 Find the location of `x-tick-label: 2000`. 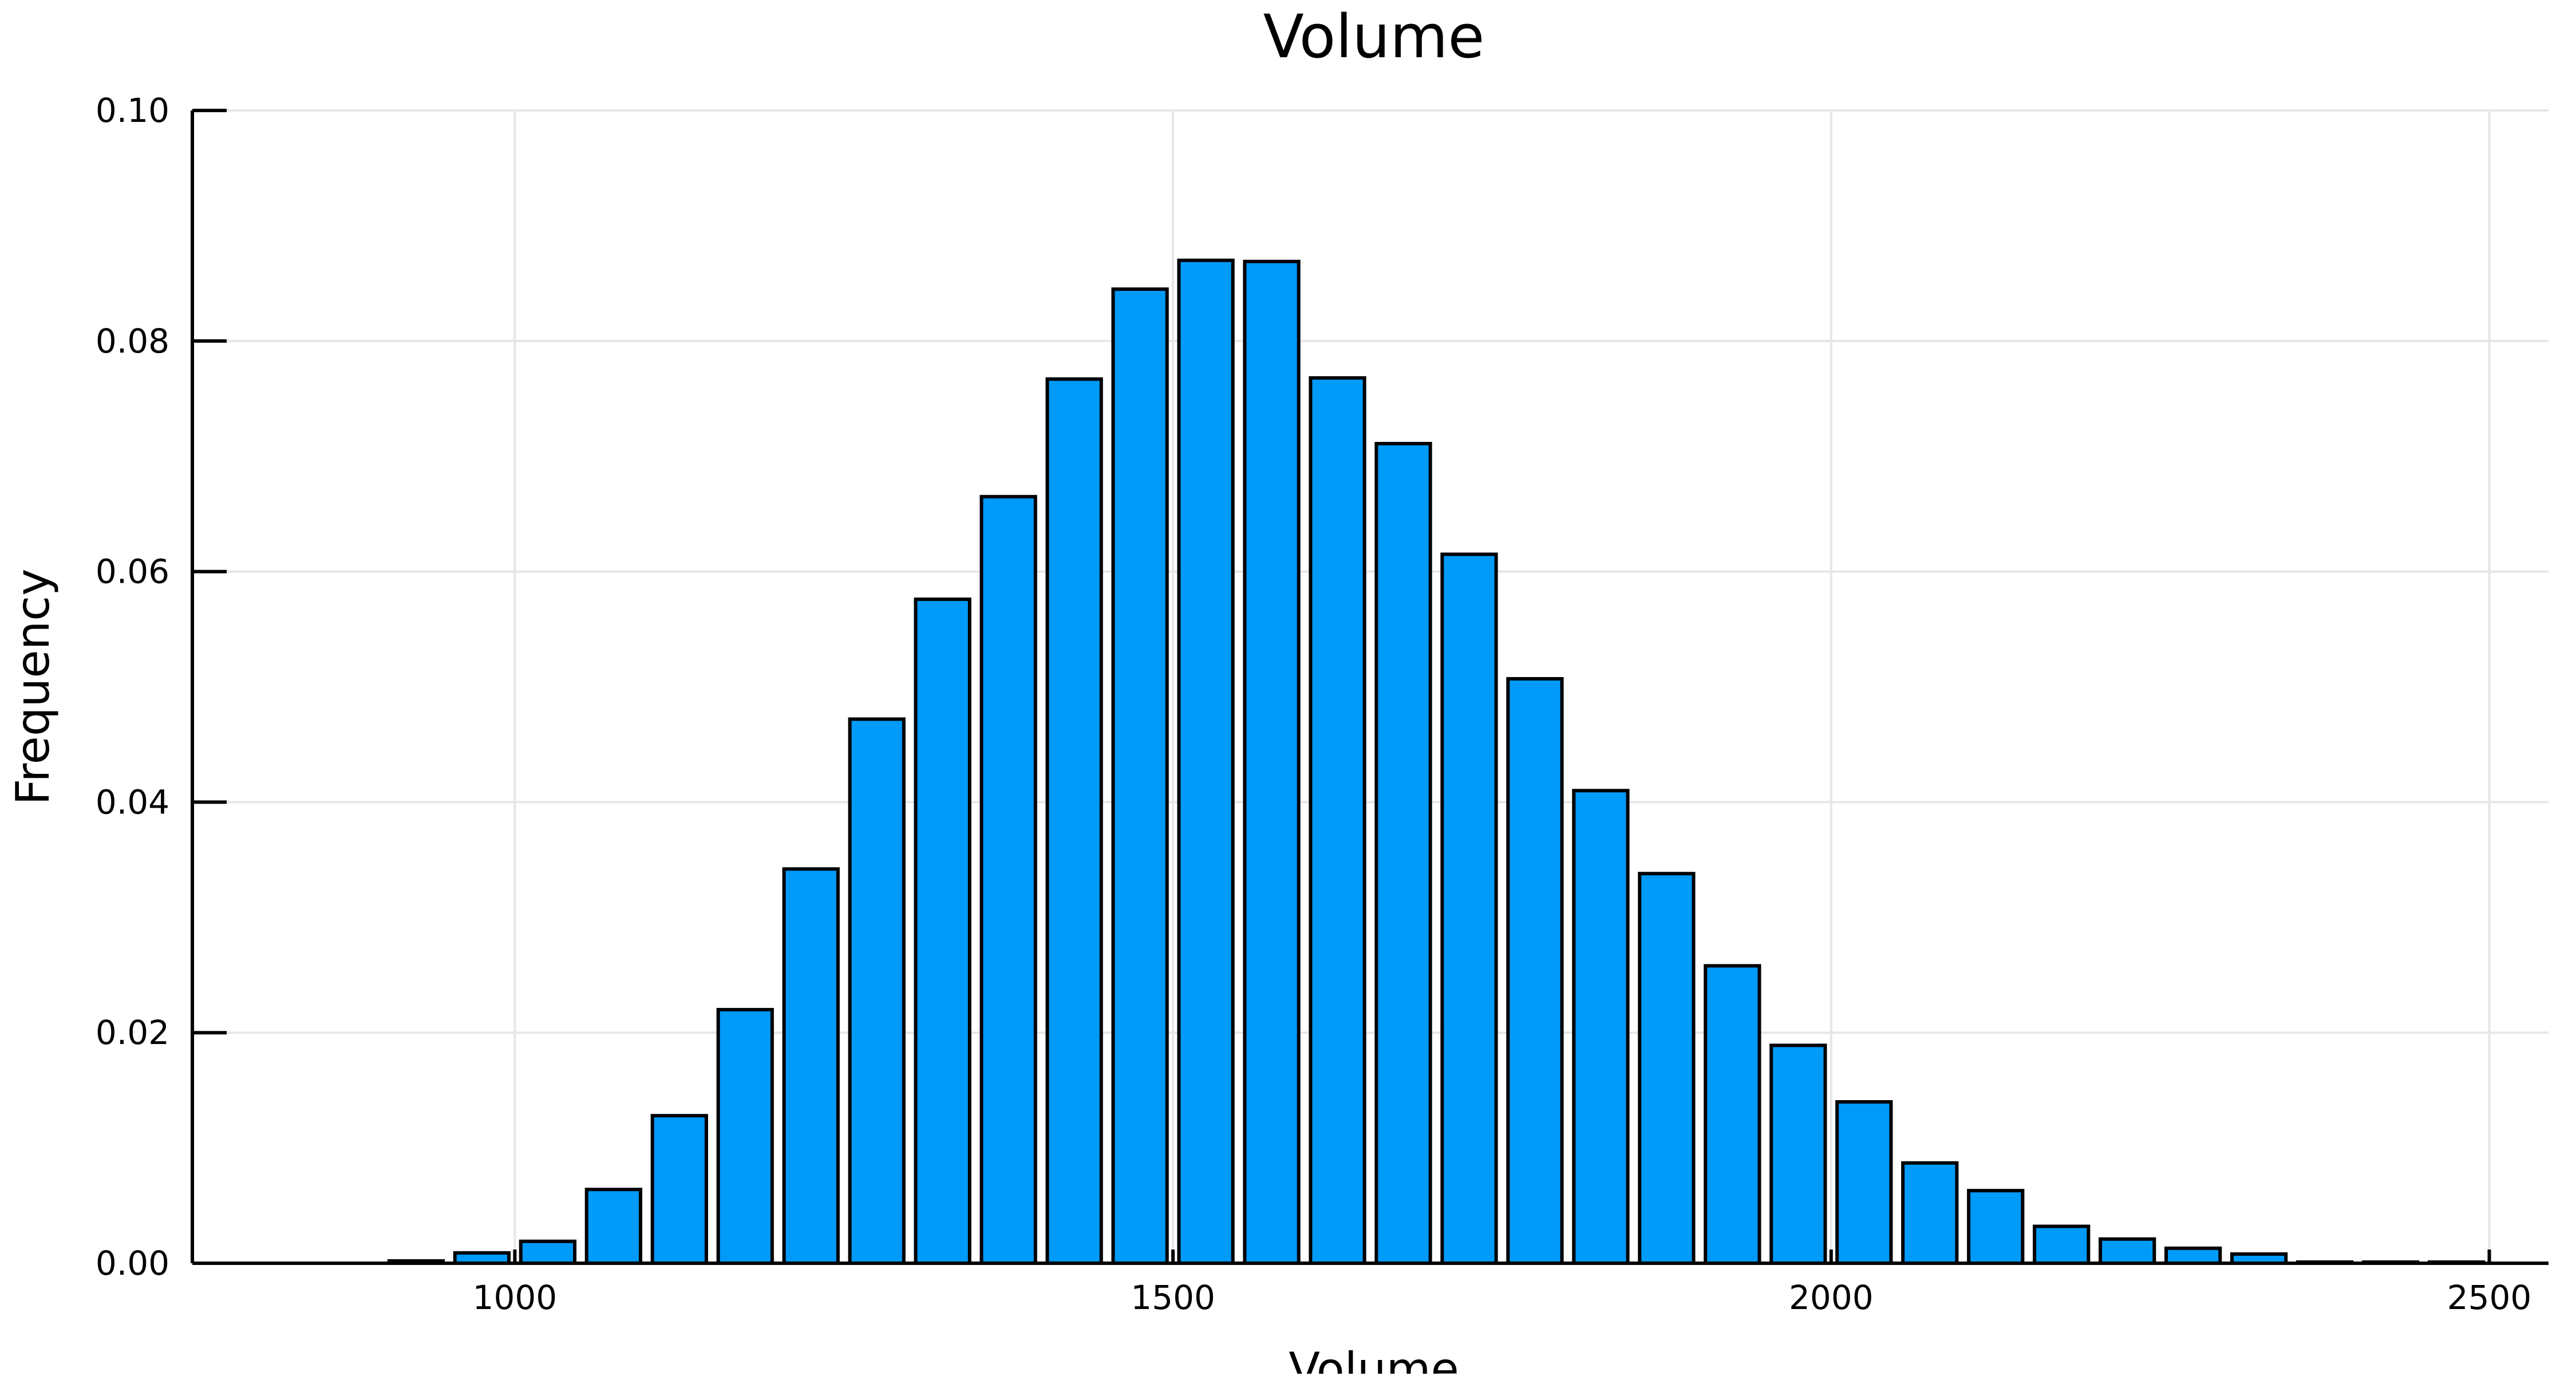

x-tick-label: 2000 is located at coordinates (1831, 1297).